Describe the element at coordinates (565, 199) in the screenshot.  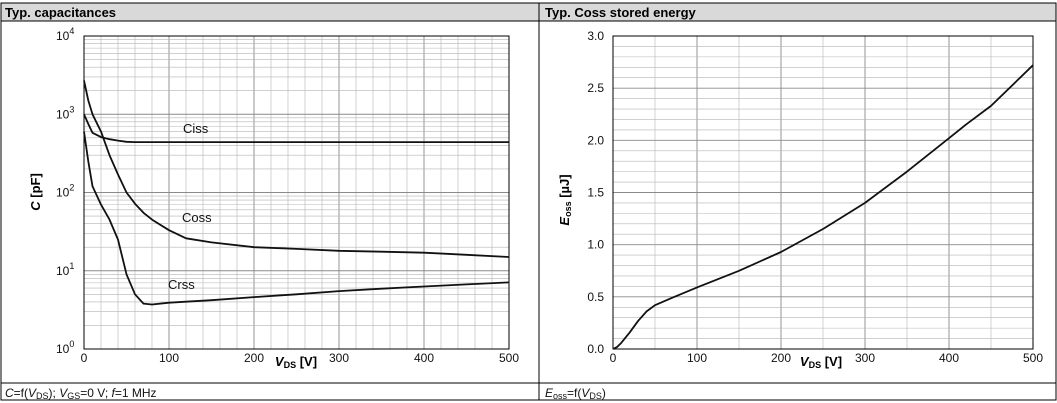
I see `energy-y-axis-label: Eoss [µJ]` at that location.